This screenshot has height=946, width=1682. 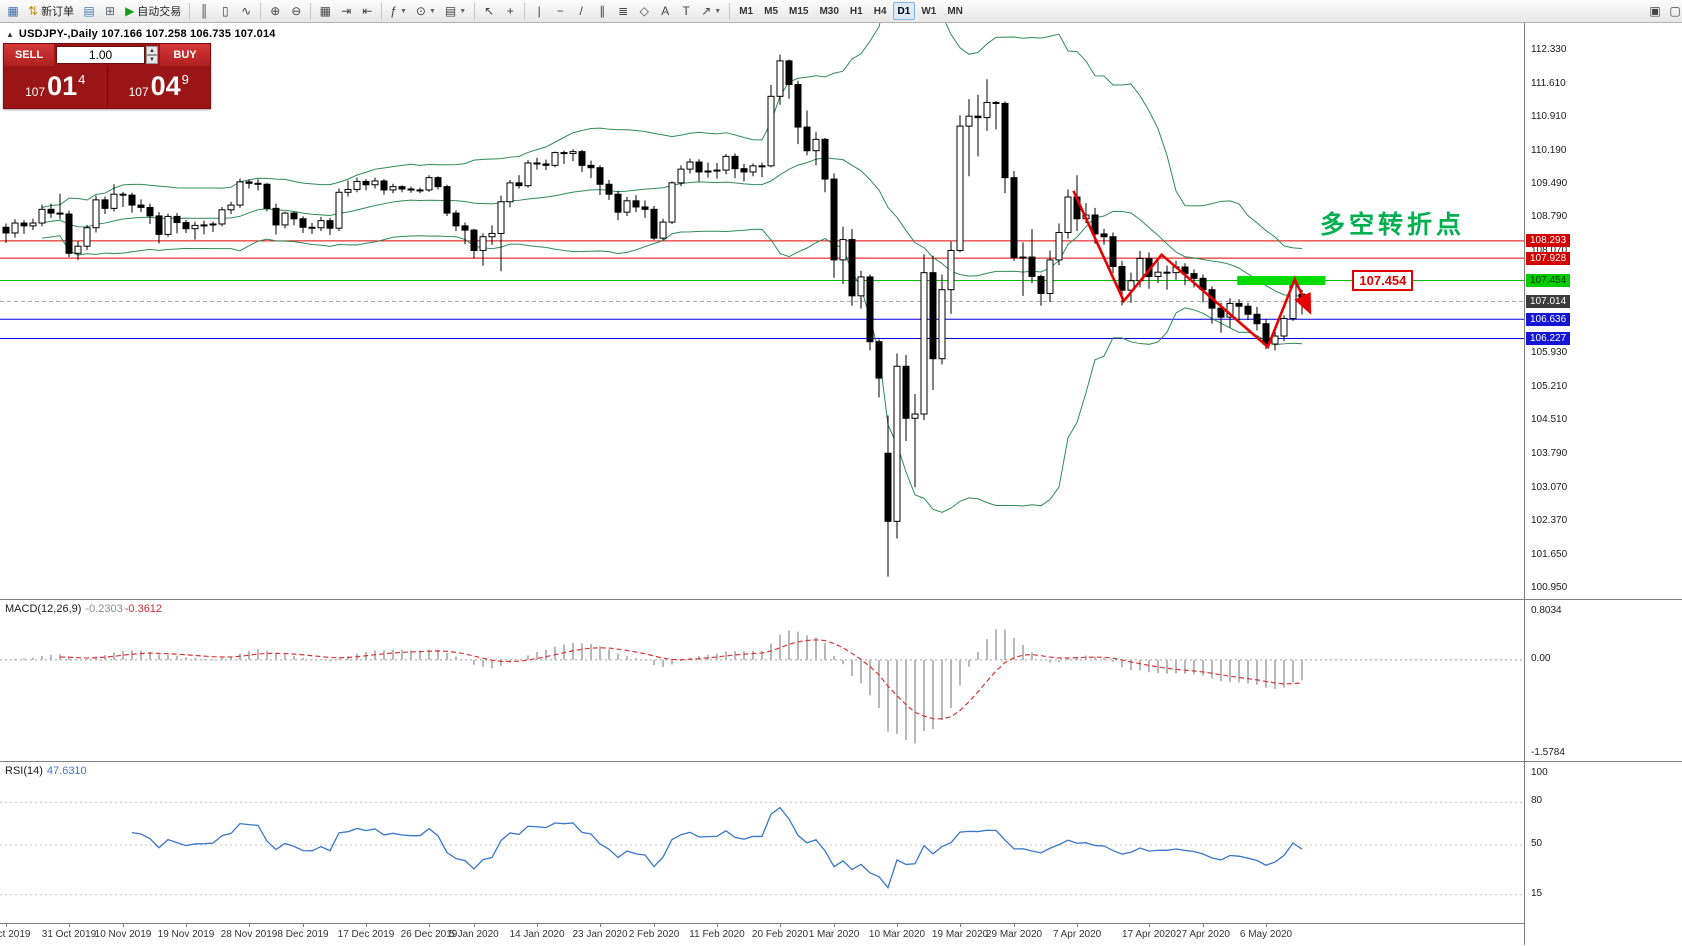 What do you see at coordinates (296, 11) in the screenshot?
I see `zoom-out-button: ⊖` at bounding box center [296, 11].